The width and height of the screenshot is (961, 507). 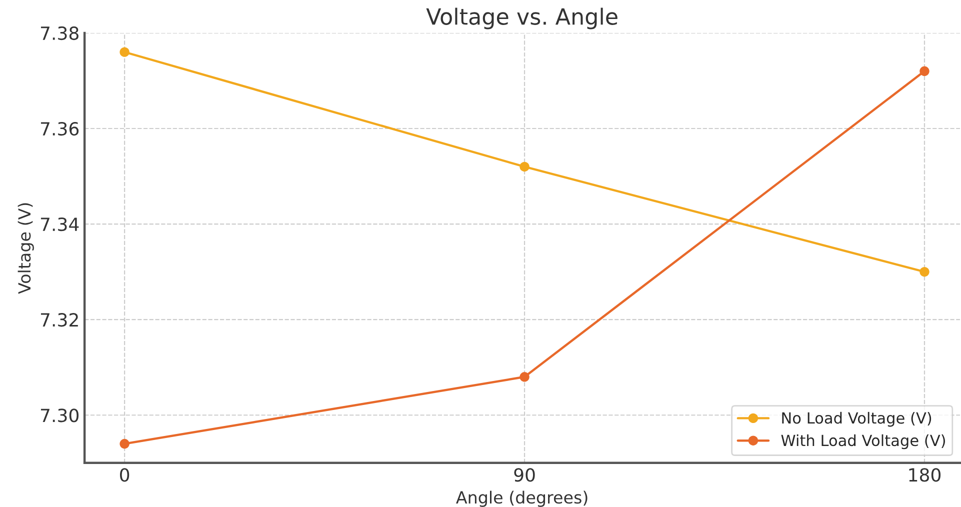 I want to click on y-tick-label: 7.32, so click(x=59, y=320).